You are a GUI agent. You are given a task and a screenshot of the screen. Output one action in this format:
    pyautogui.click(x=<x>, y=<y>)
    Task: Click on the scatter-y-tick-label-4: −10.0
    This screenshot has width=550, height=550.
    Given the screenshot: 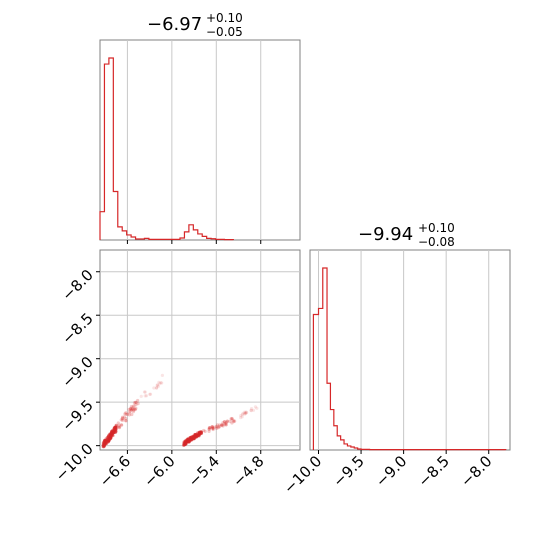 What is the action you would take?
    pyautogui.click(x=74, y=462)
    